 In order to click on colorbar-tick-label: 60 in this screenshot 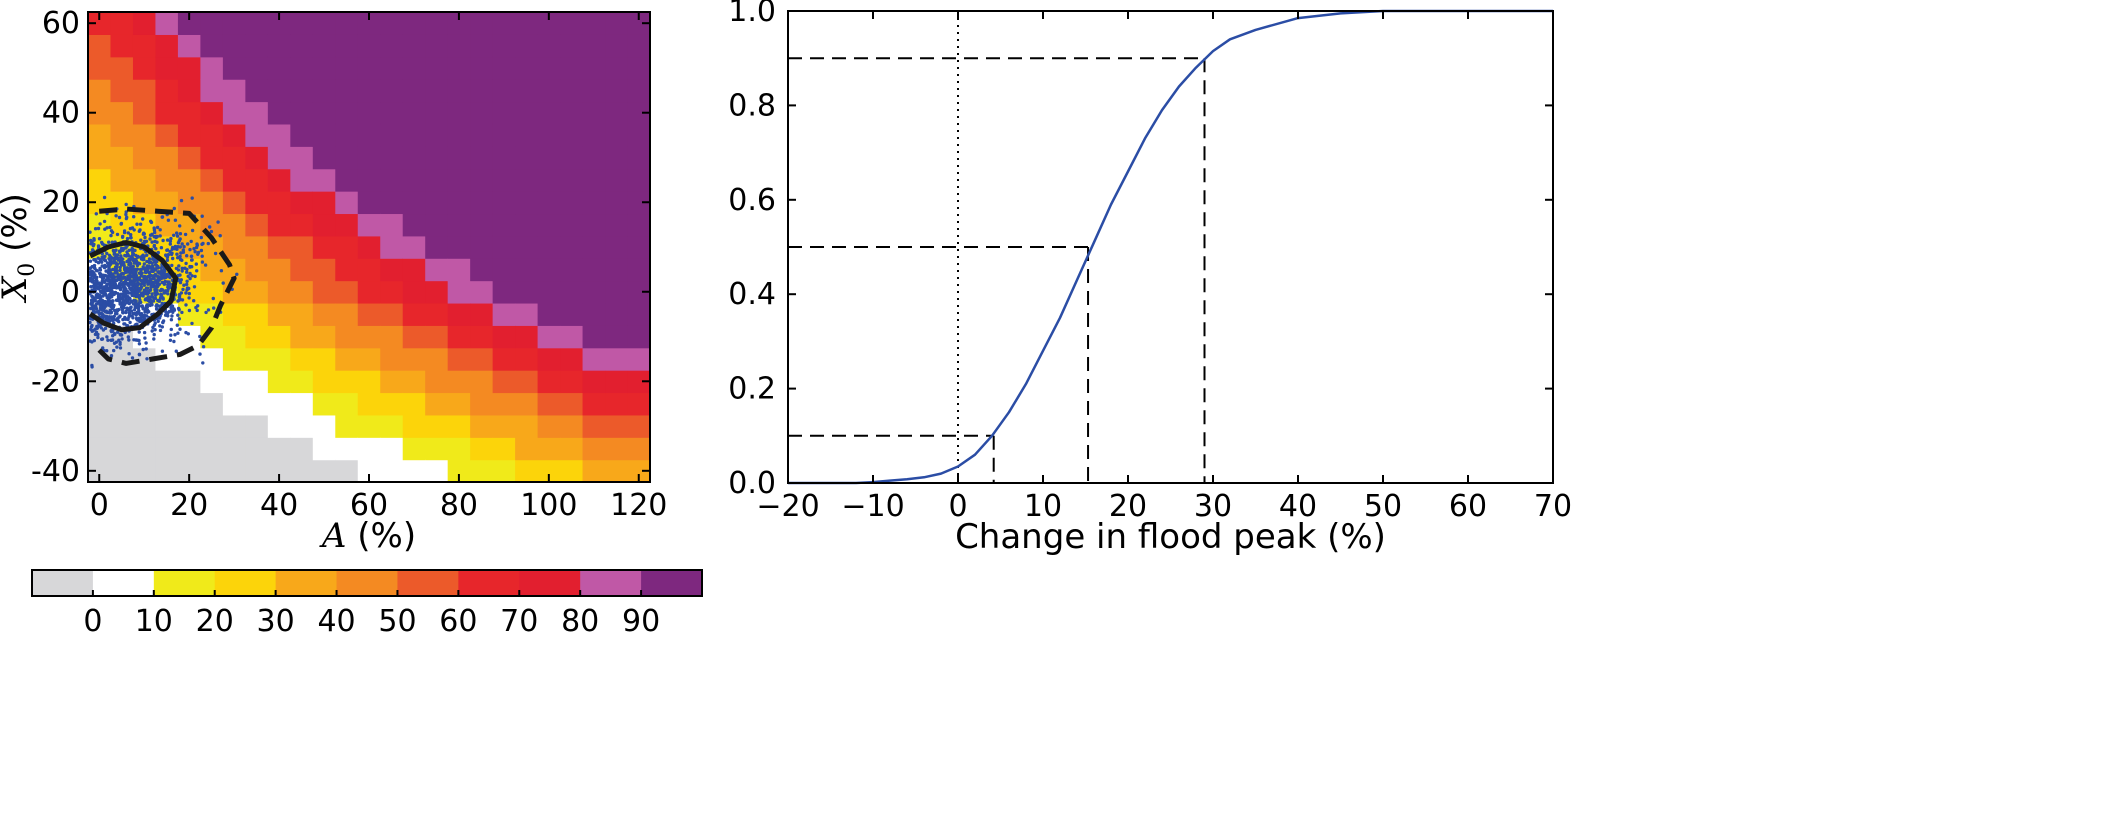, I will do `click(458, 621)`.